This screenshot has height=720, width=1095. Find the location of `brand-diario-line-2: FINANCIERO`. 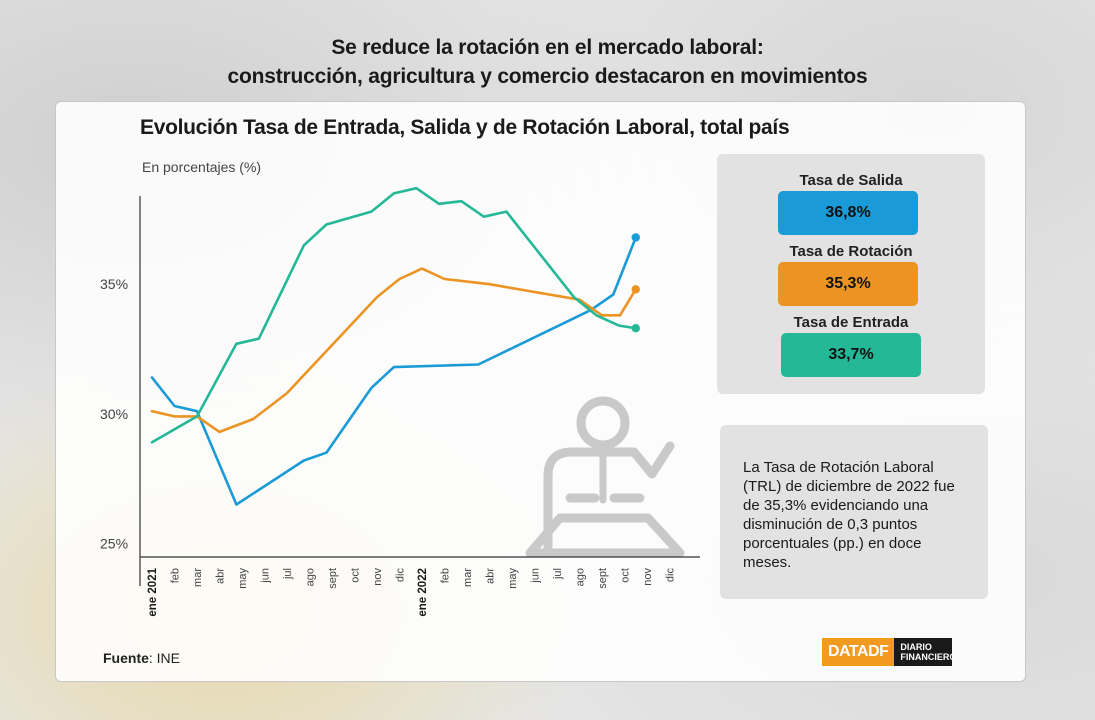

brand-diario-line-2: FINANCIERO is located at coordinates (928, 657).